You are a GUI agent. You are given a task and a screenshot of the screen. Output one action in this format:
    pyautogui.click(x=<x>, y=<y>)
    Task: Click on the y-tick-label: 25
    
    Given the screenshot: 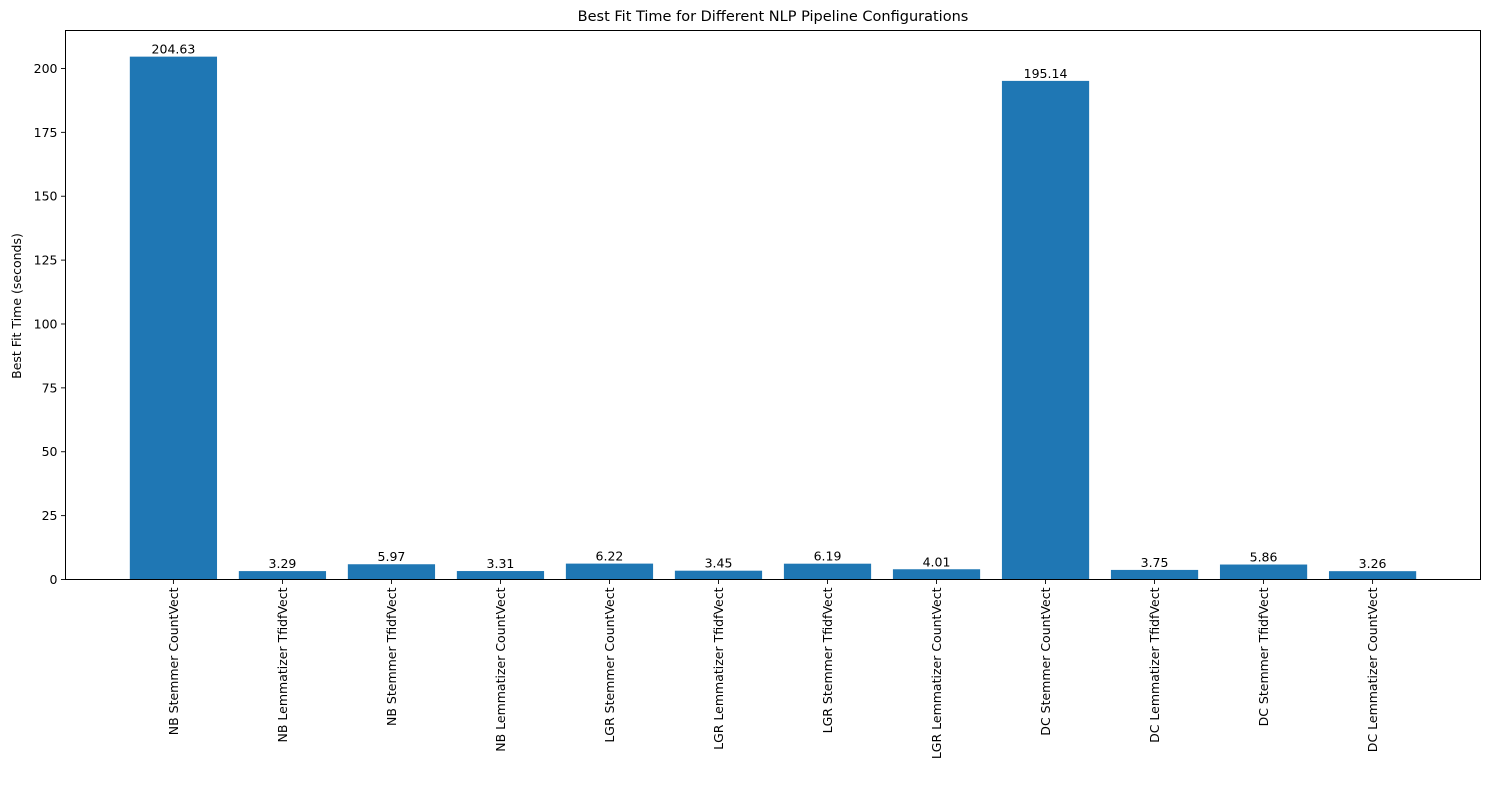 What is the action you would take?
    pyautogui.click(x=50, y=515)
    